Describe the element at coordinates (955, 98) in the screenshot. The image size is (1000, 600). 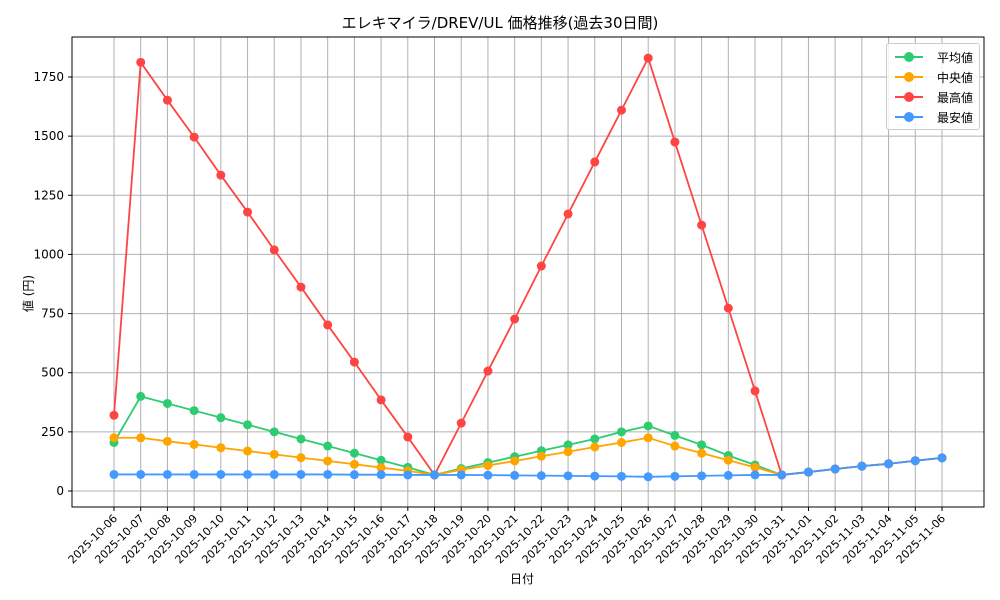
I see `legend-label: 最高値` at that location.